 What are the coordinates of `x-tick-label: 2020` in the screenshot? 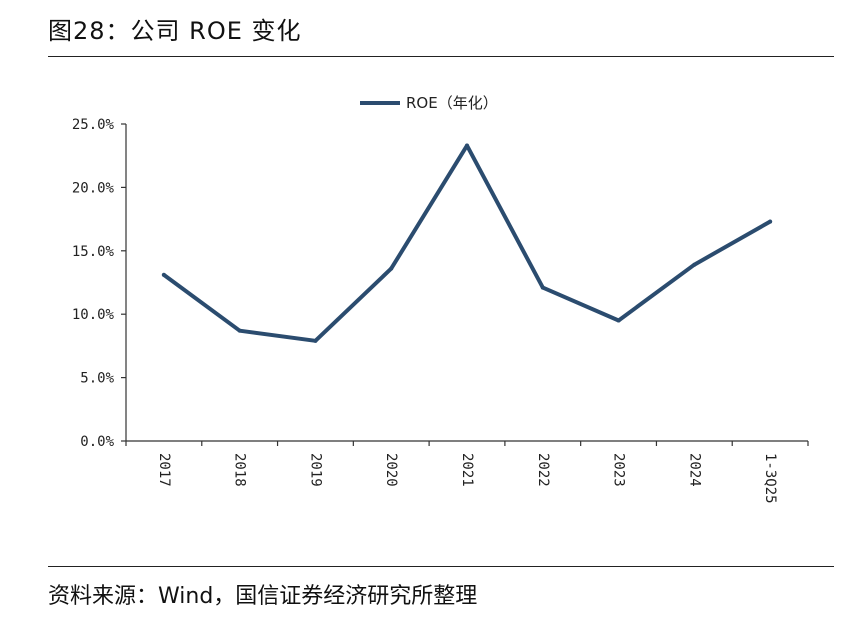 It's located at (391, 470).